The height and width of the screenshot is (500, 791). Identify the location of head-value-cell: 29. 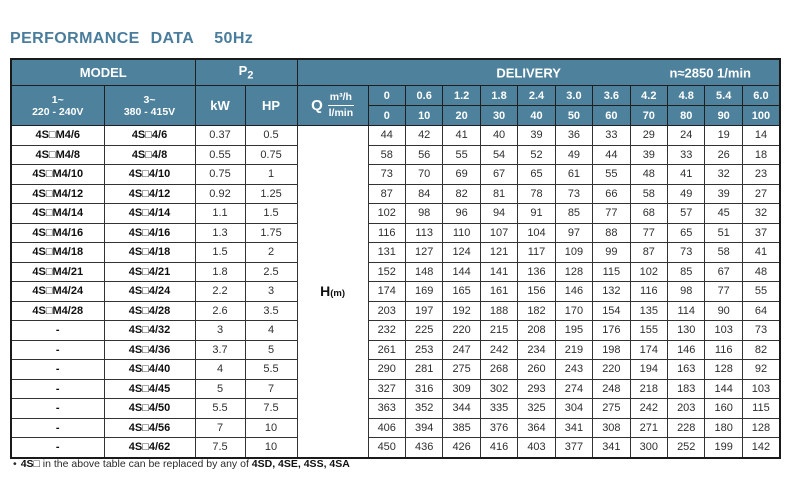
(649, 135).